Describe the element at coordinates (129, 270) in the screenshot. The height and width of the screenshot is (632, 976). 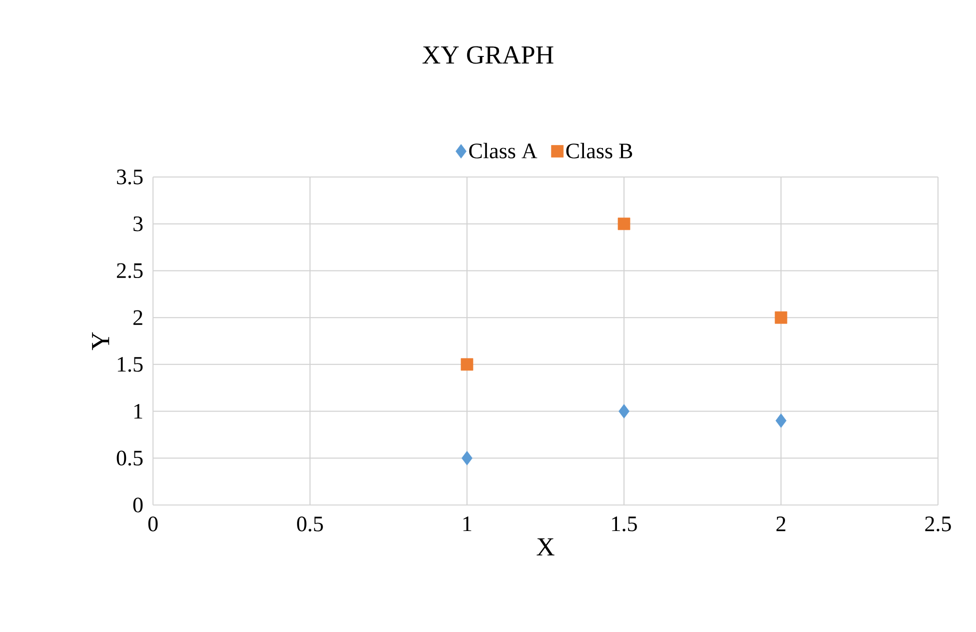
I see `y-tick-label: 2.5` at that location.